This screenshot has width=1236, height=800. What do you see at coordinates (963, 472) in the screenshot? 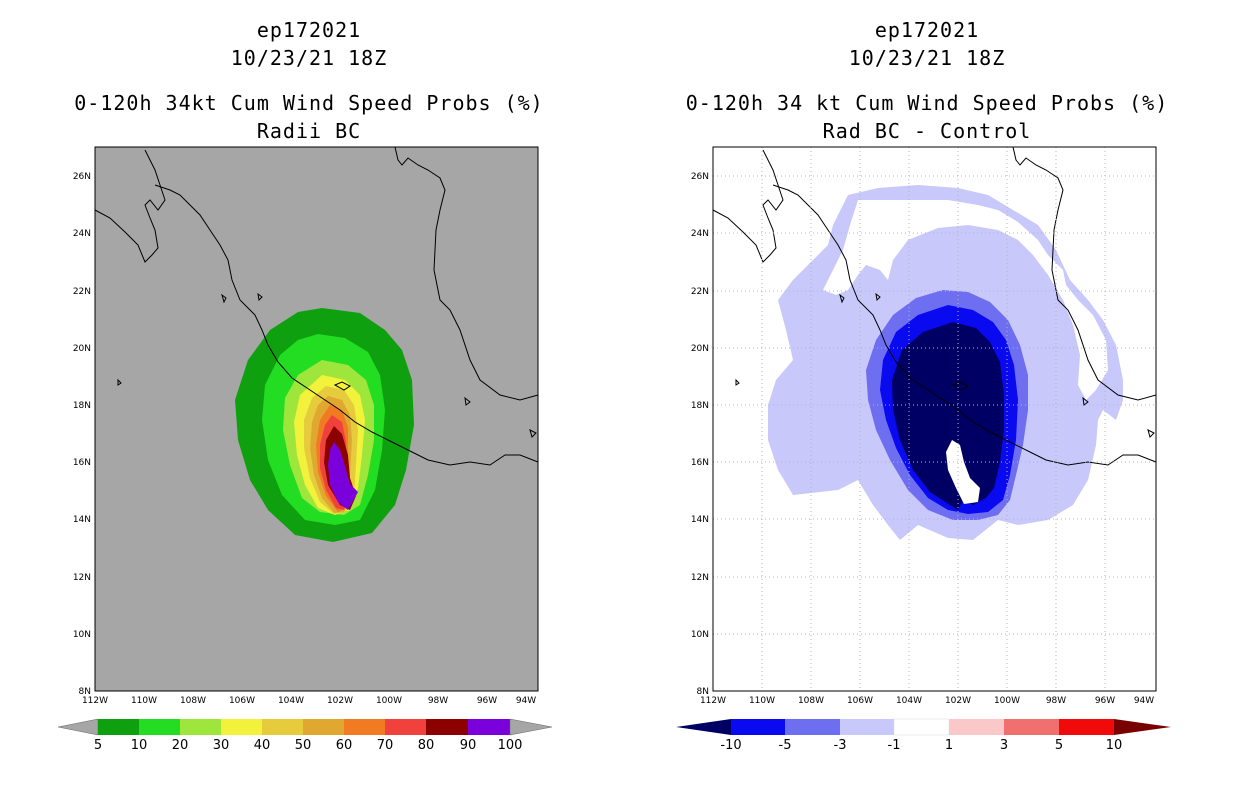
I see `contour-plus1` at bounding box center [963, 472].